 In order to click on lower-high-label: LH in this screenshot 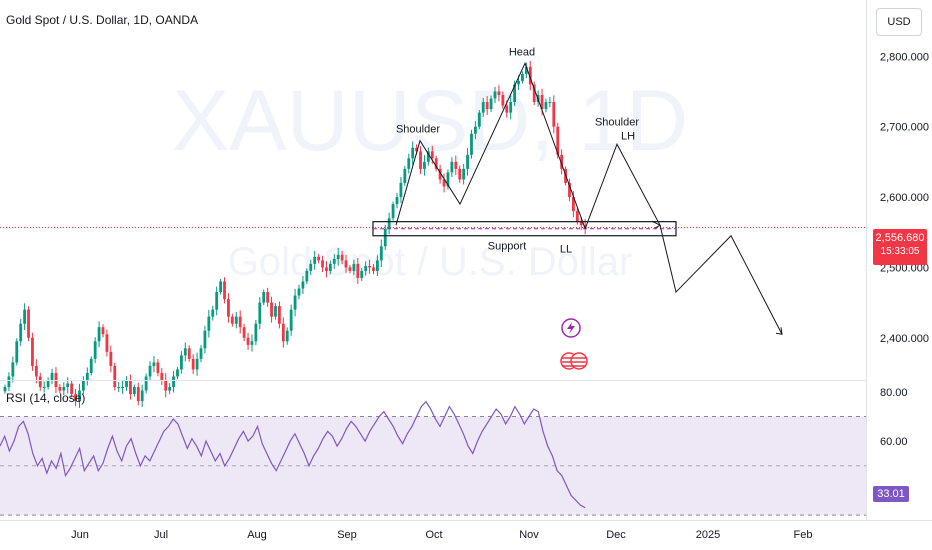, I will do `click(628, 136)`.